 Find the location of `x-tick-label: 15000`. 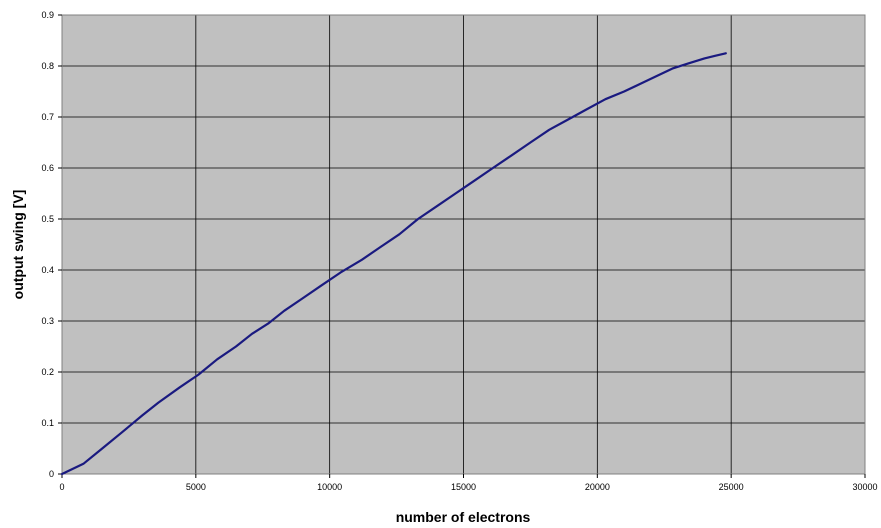

x-tick-label: 15000 is located at coordinates (463, 487).